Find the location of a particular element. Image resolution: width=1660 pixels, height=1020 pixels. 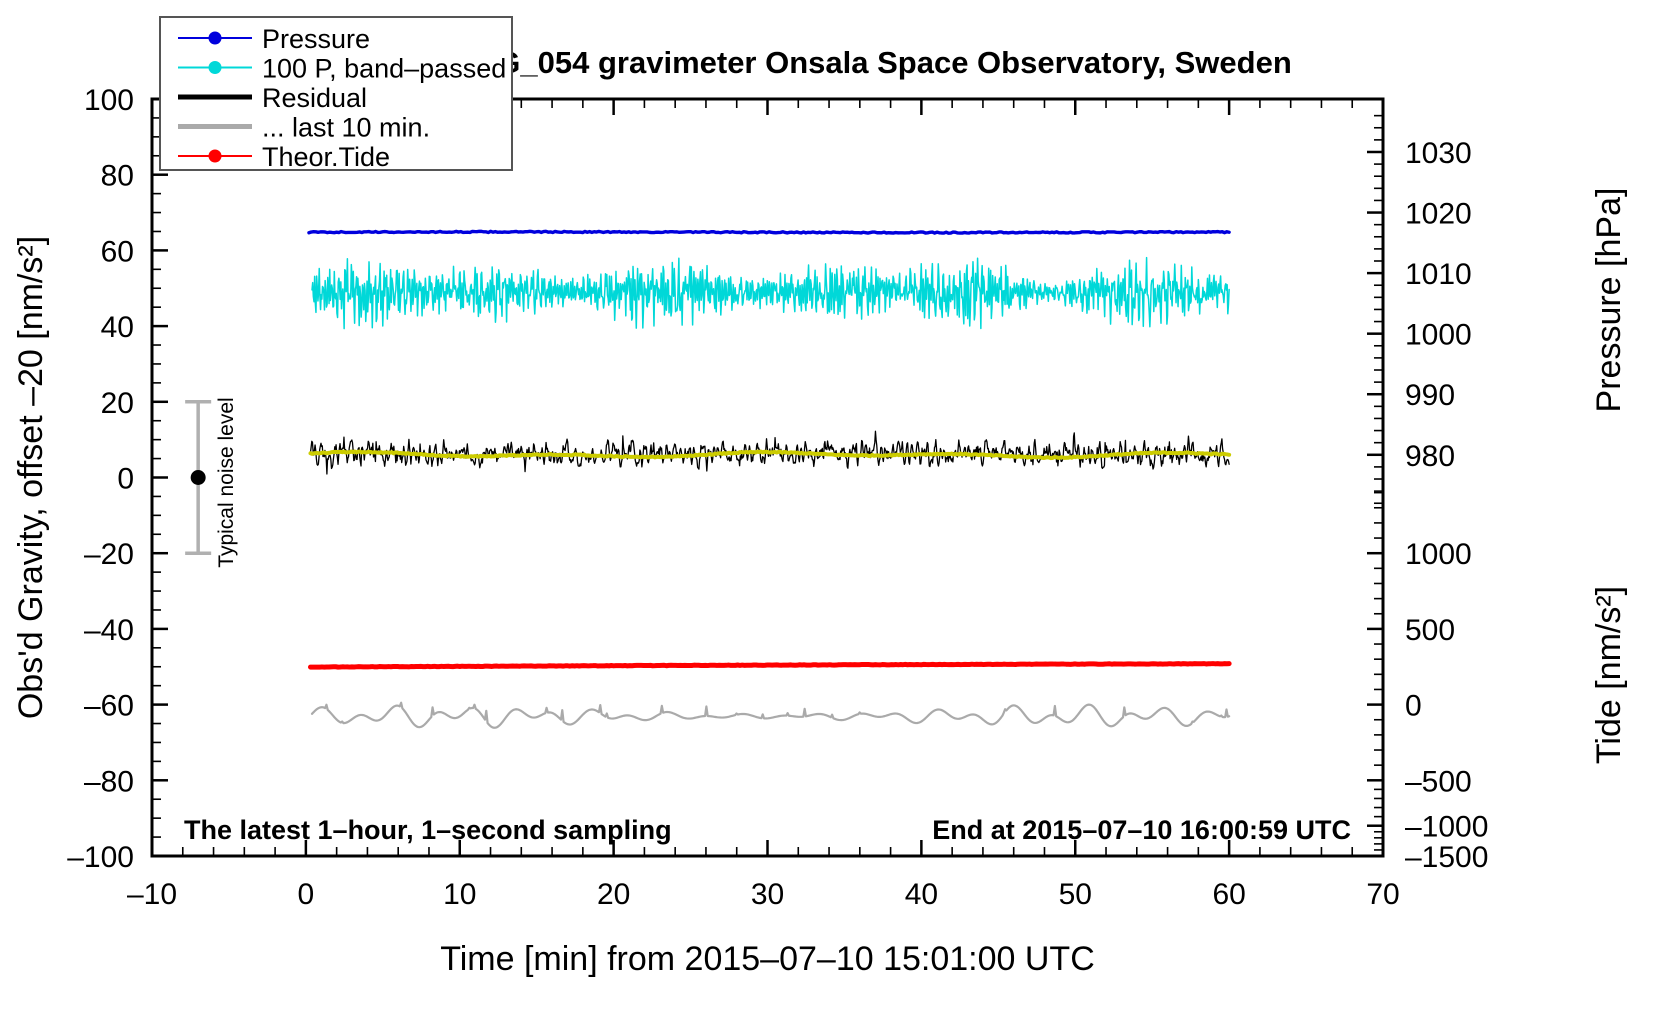

tide-tick-label: –1000 is located at coordinates (1446, 827).